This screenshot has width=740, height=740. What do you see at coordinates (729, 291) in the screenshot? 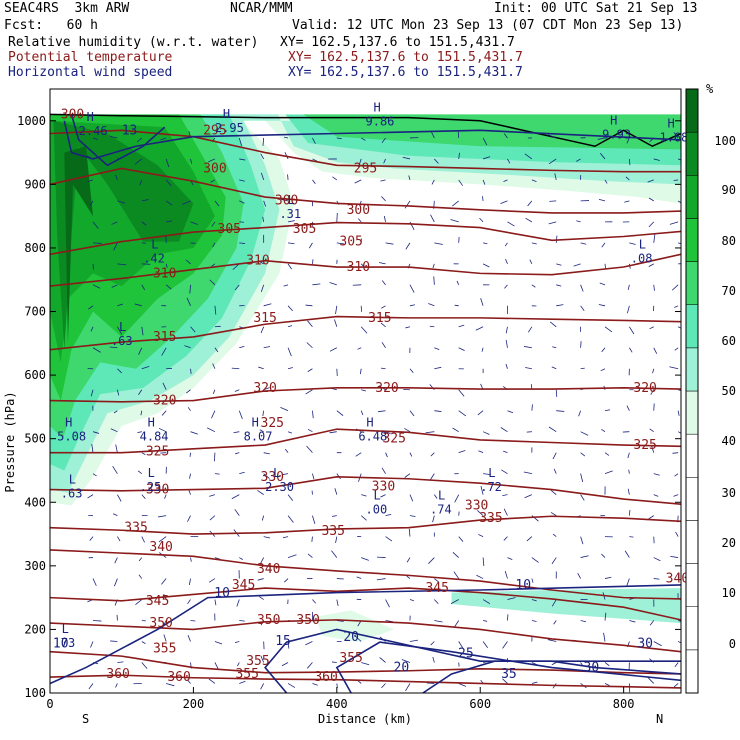
I see `colorbar-tick-label: 70` at bounding box center [729, 291].